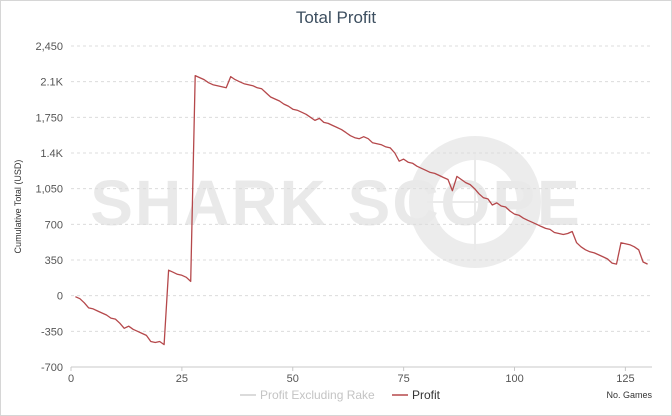 The image size is (672, 416). I want to click on y-tick-label: 1,050, so click(49, 190).